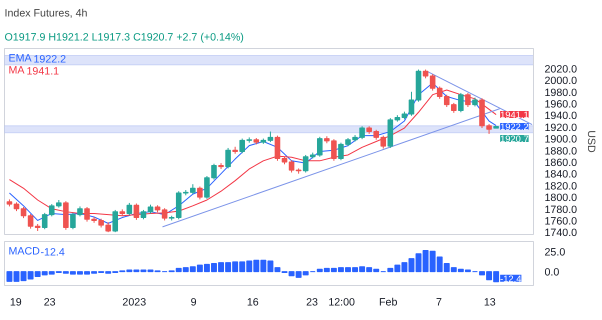 The width and height of the screenshot is (602, 320). I want to click on text: 1941.1, so click(43, 72).